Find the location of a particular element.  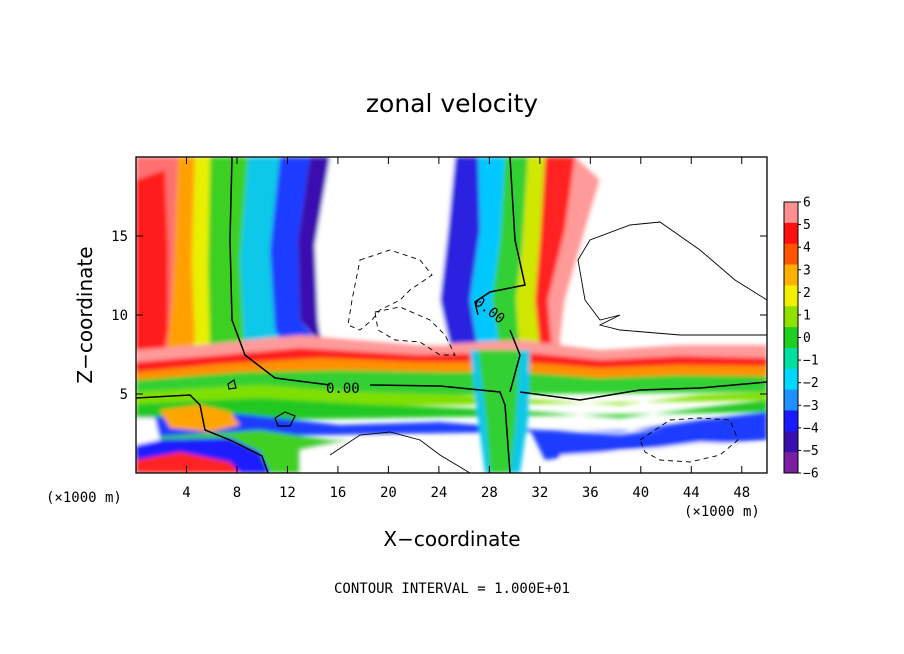

colorbar-tick-label: −2 is located at coordinates (811, 383).